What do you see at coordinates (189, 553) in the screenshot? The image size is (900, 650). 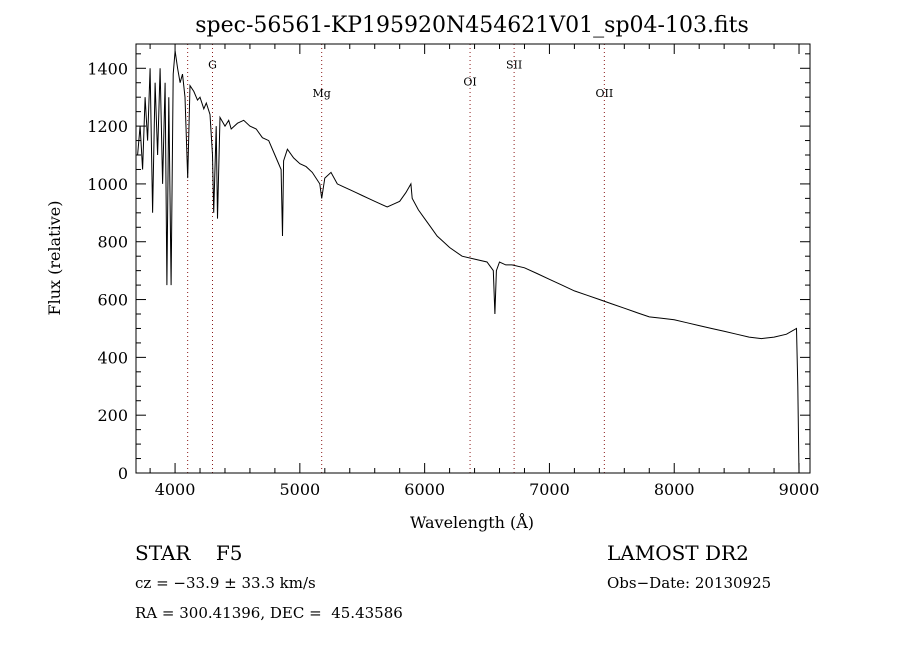 I see `object-class: STAR F5` at bounding box center [189, 553].